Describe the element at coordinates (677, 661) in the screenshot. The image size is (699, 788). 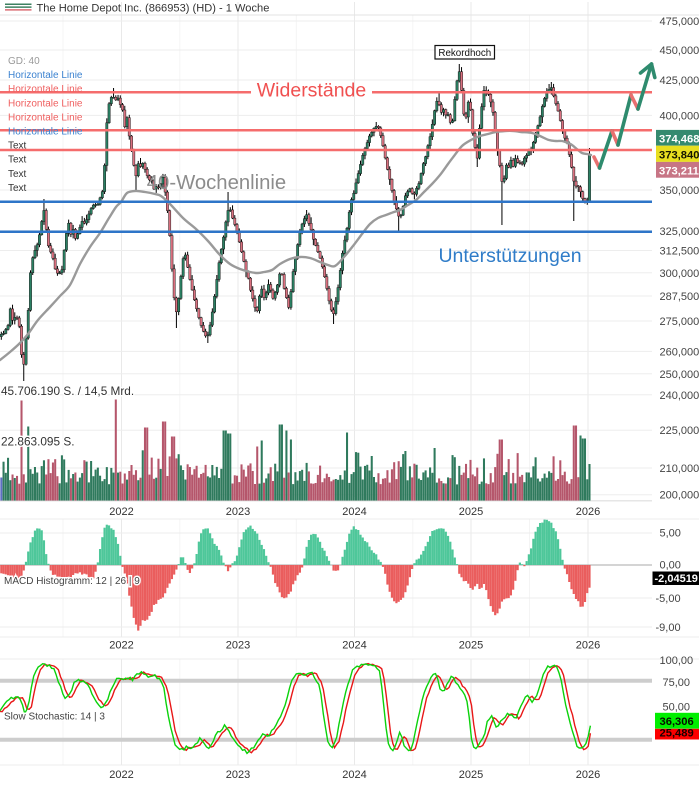
I see `svg-text: 100,00` at that location.